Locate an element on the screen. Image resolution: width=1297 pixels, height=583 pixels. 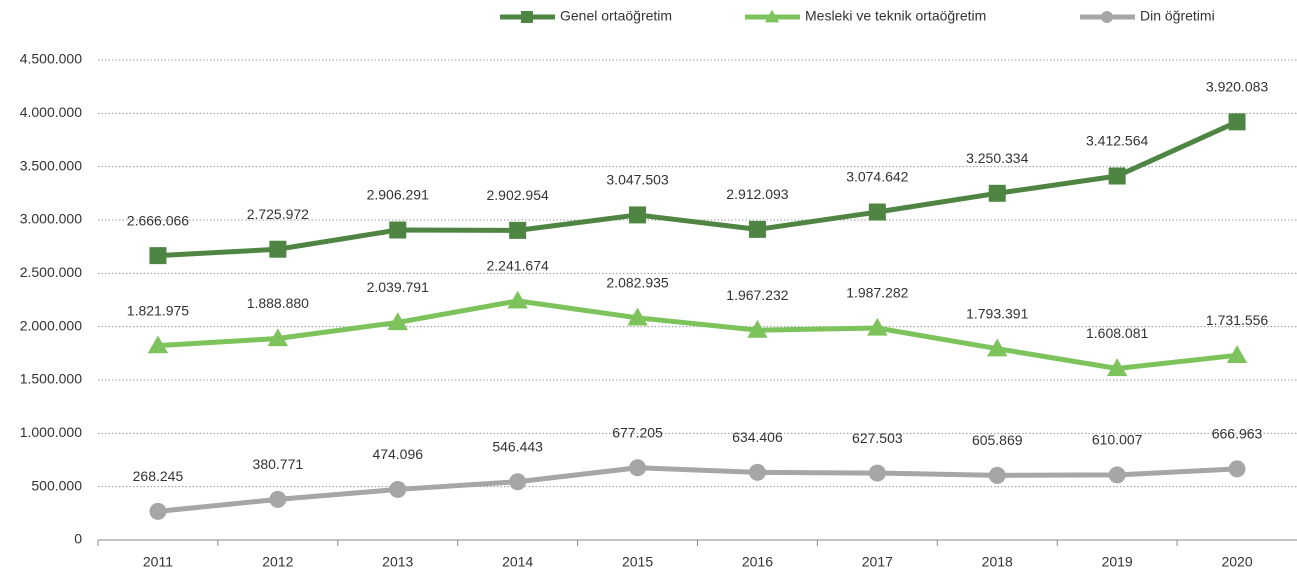
x-tick-label: 2011 is located at coordinates (158, 562).